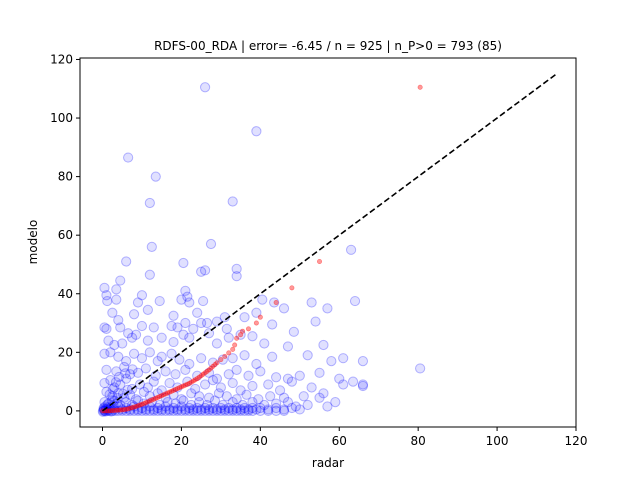 The width and height of the screenshot is (640, 480). What do you see at coordinates (61, 118) in the screenshot?
I see `y-tick-label: 100` at bounding box center [61, 118].